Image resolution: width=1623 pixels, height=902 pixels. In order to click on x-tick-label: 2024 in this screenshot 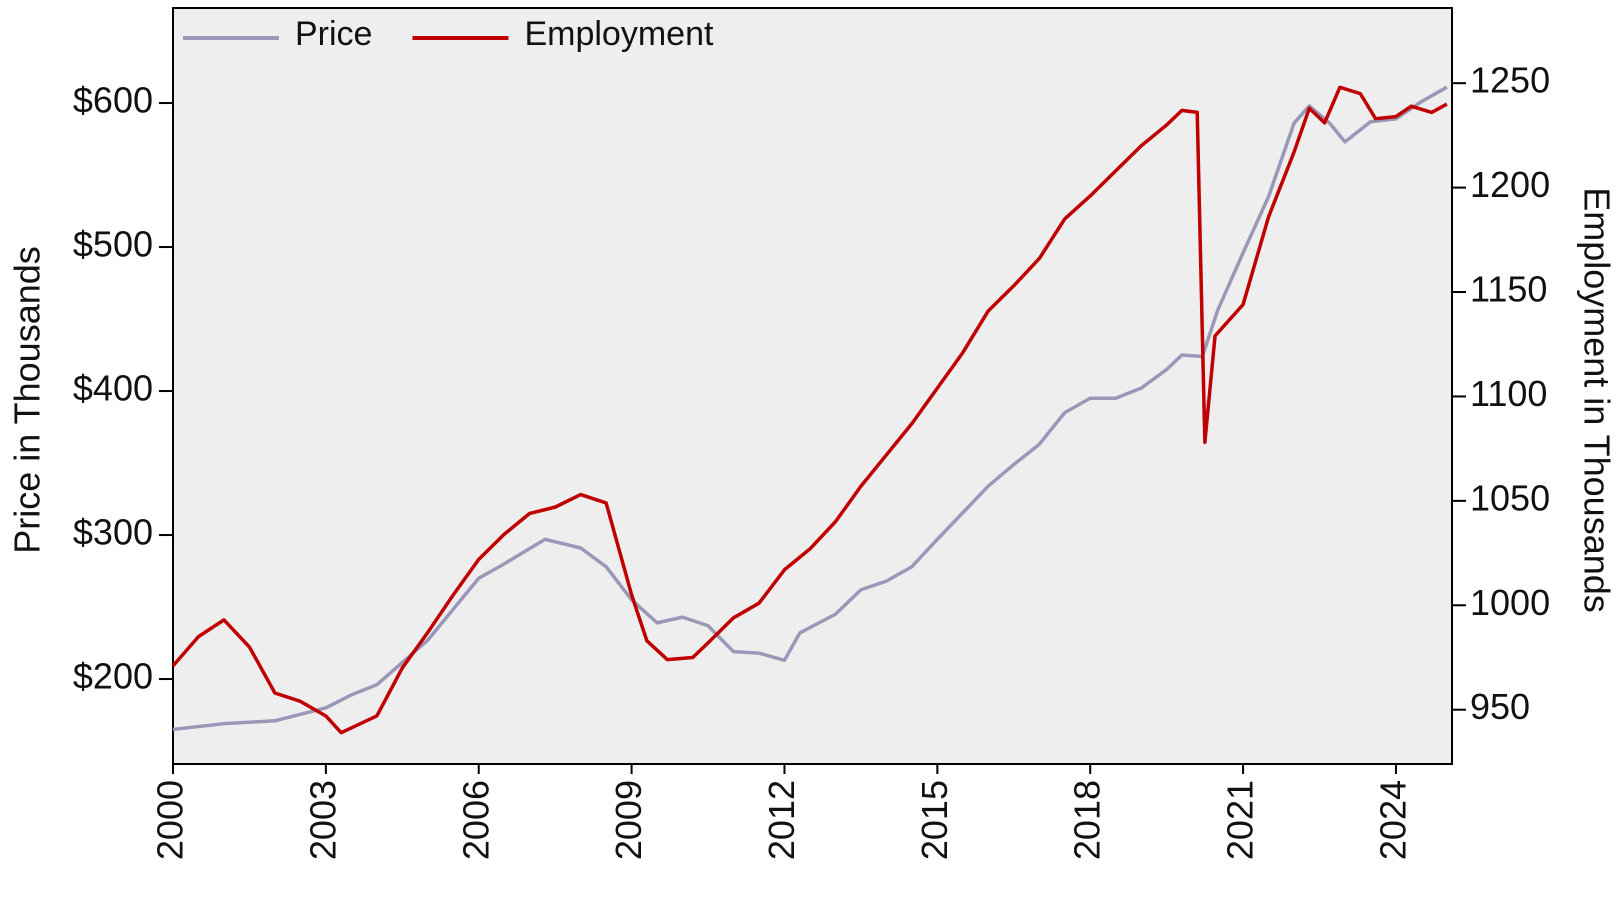, I will do `click(1392, 820)`.